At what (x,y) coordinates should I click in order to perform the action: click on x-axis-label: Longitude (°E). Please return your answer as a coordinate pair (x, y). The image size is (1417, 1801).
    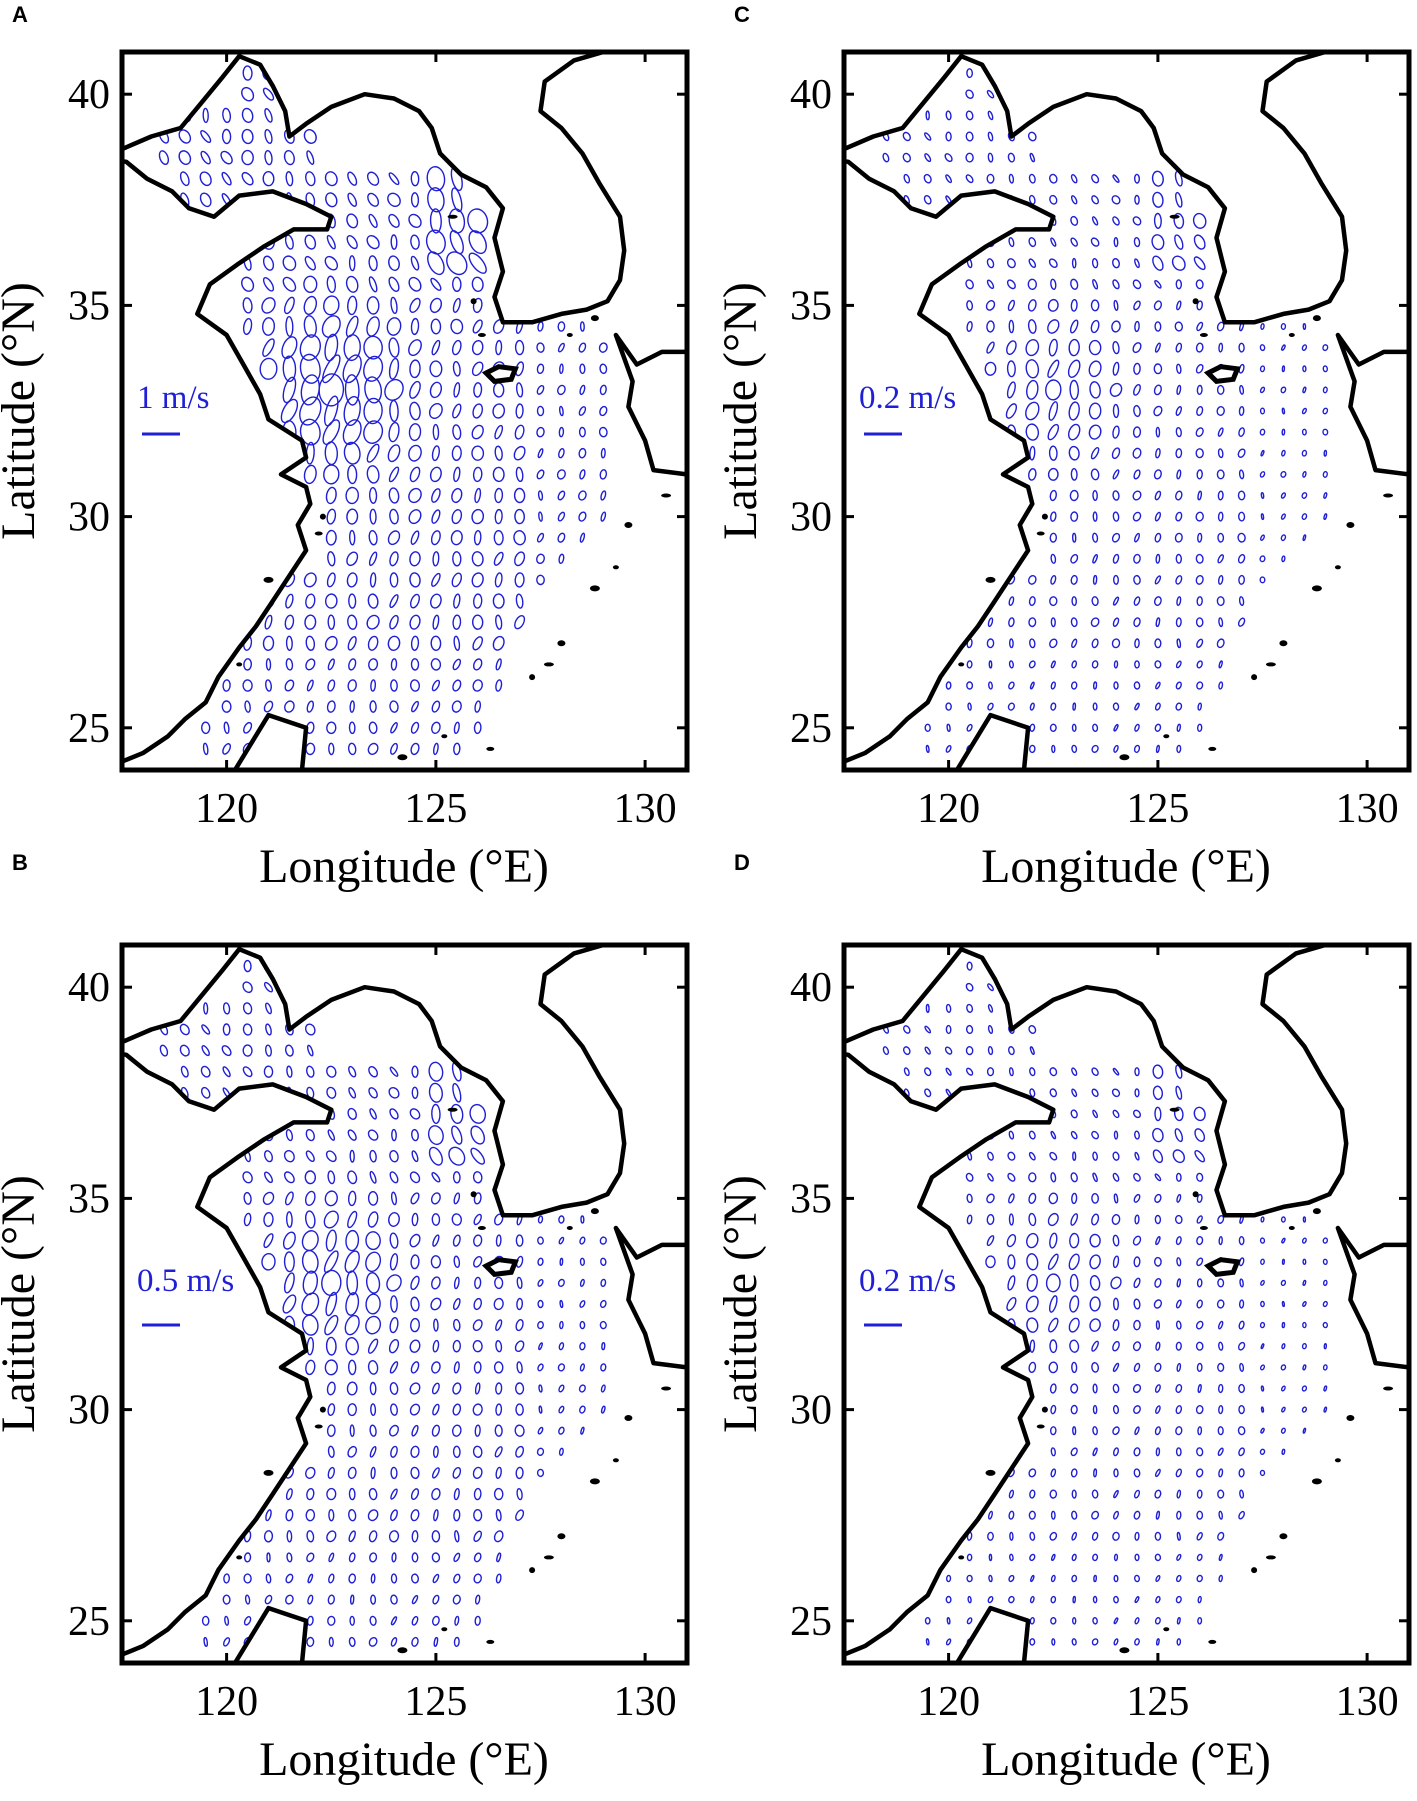
    Looking at the image, I should click on (1126, 1759).